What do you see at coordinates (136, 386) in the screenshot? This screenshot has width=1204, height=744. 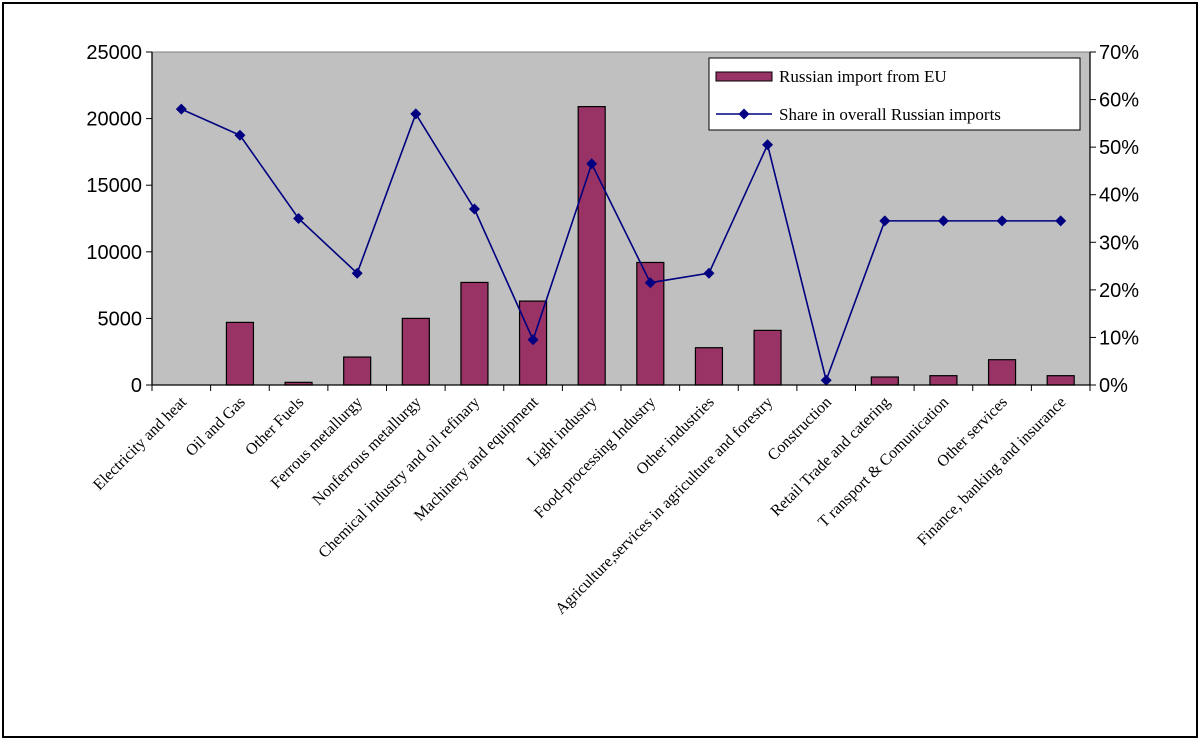 I see `left-tick-label: 0` at bounding box center [136, 386].